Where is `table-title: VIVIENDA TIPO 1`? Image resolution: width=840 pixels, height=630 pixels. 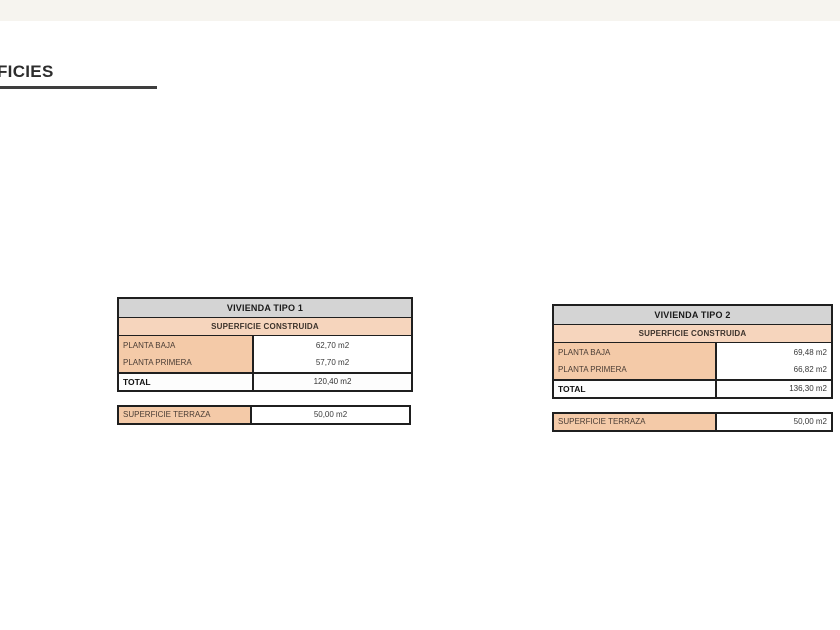 table-title: VIVIENDA TIPO 1 is located at coordinates (265, 308).